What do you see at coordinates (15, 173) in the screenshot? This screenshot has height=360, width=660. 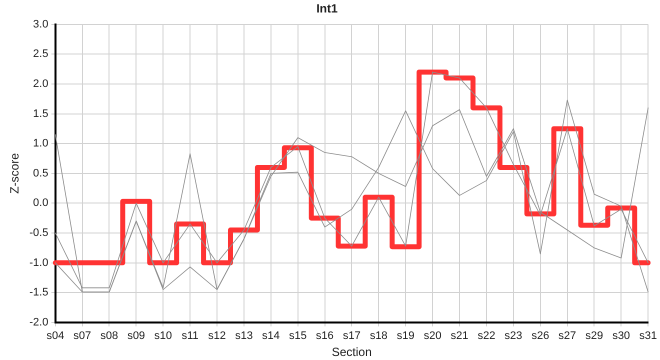 I see `y-axis-title: Z-score` at bounding box center [15, 173].